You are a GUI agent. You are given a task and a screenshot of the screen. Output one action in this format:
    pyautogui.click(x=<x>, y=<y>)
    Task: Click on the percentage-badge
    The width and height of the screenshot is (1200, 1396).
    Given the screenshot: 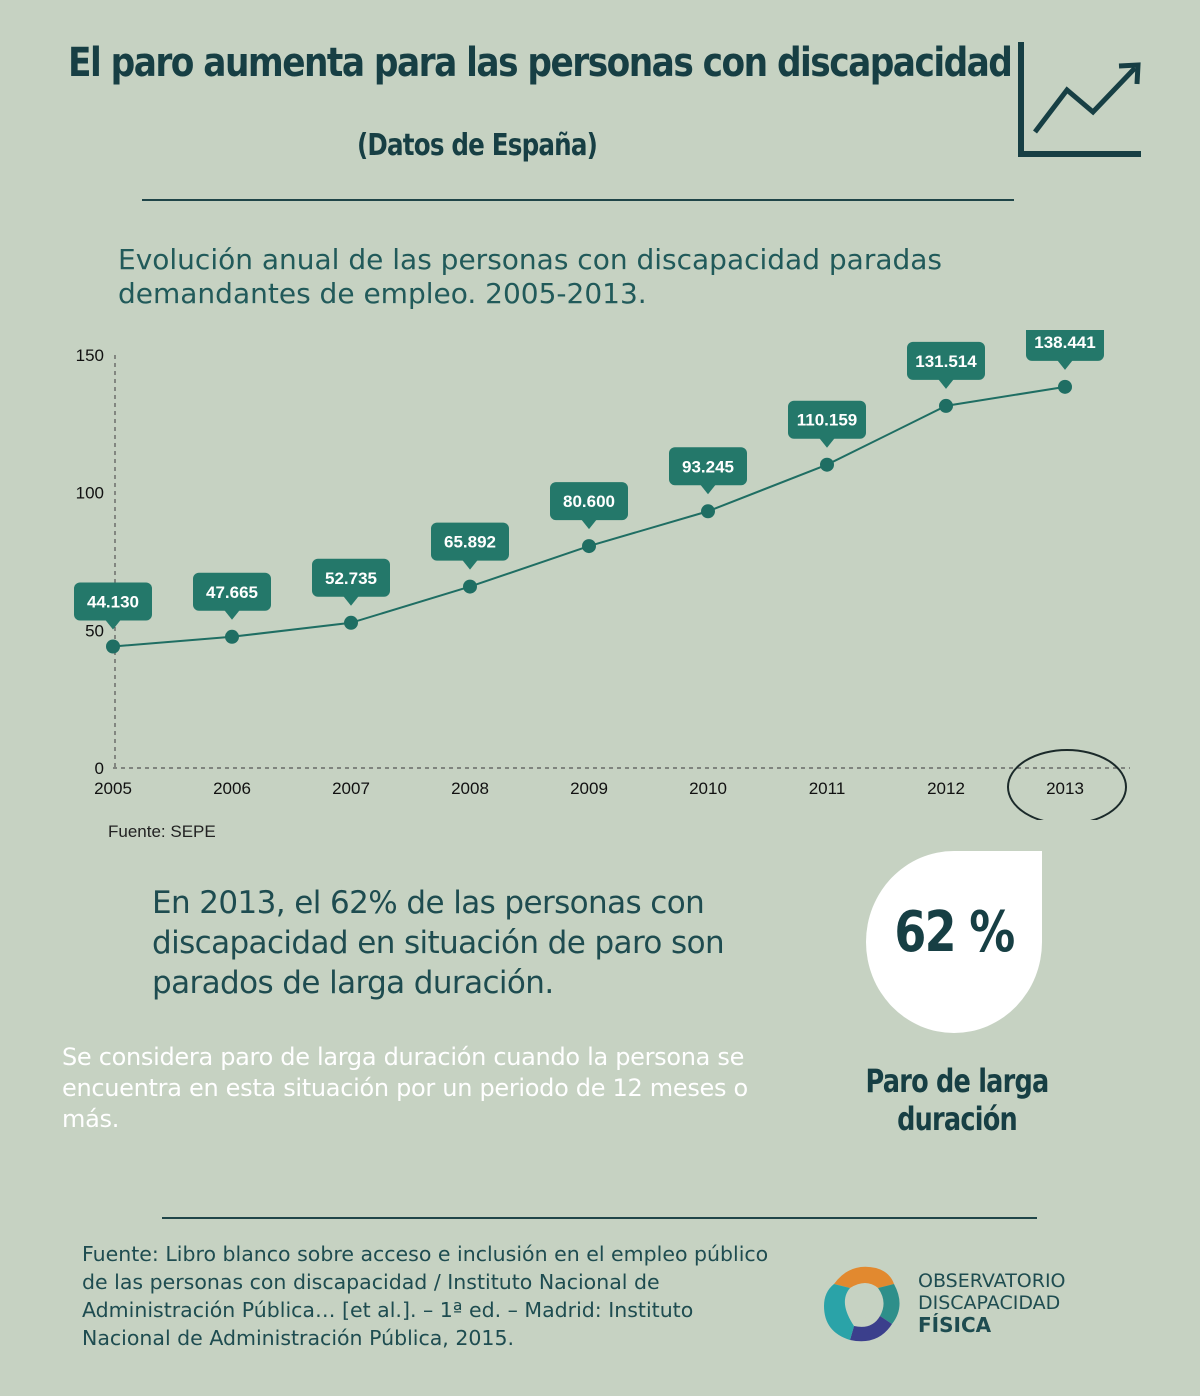 What is the action you would take?
    pyautogui.click(x=954, y=942)
    